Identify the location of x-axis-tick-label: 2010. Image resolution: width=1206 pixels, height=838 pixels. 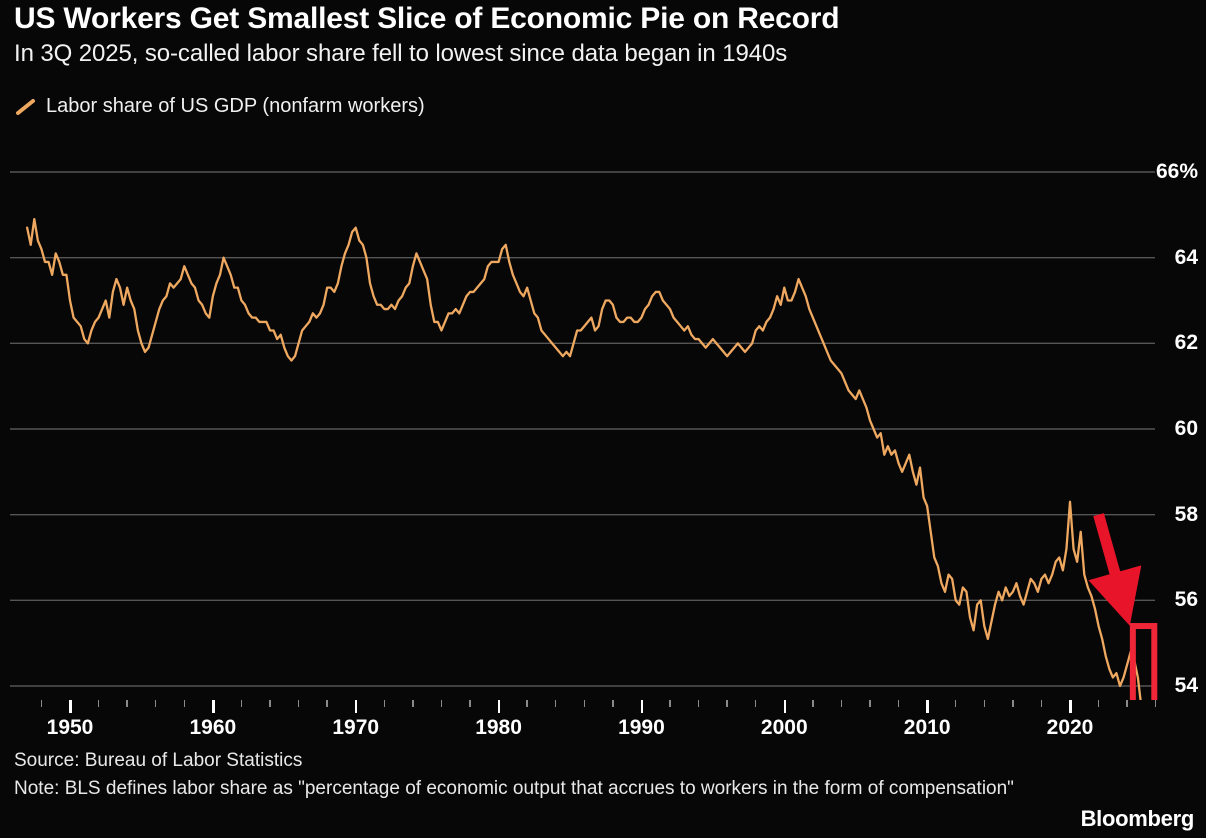
(927, 727).